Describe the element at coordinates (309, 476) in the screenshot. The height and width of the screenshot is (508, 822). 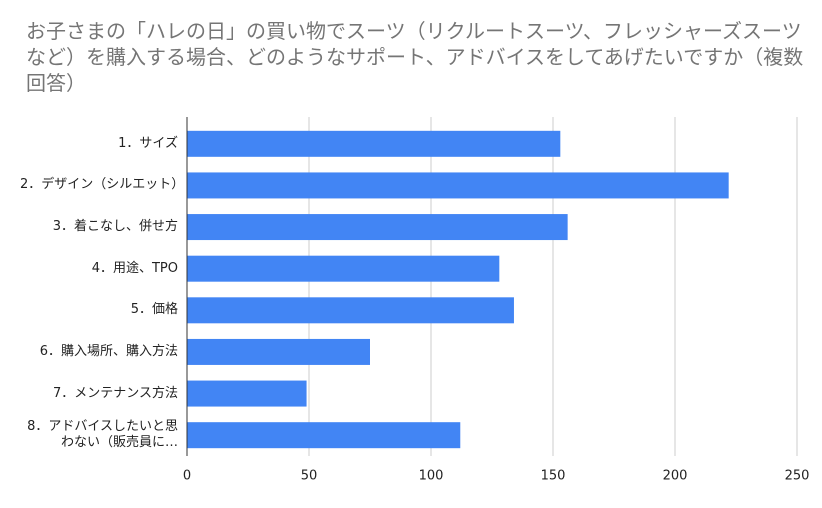
I see `x-tick-label: 50` at that location.